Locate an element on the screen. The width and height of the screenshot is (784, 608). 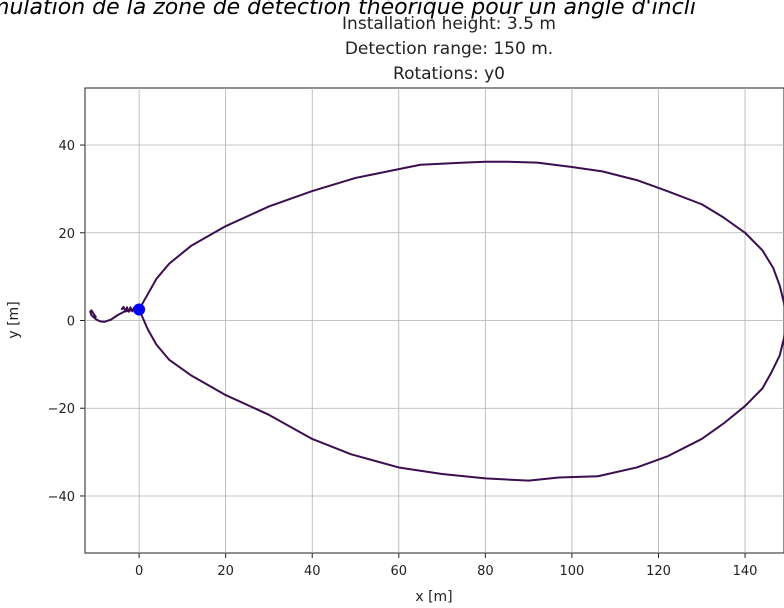
x-tick-label: 20 is located at coordinates (225, 571).